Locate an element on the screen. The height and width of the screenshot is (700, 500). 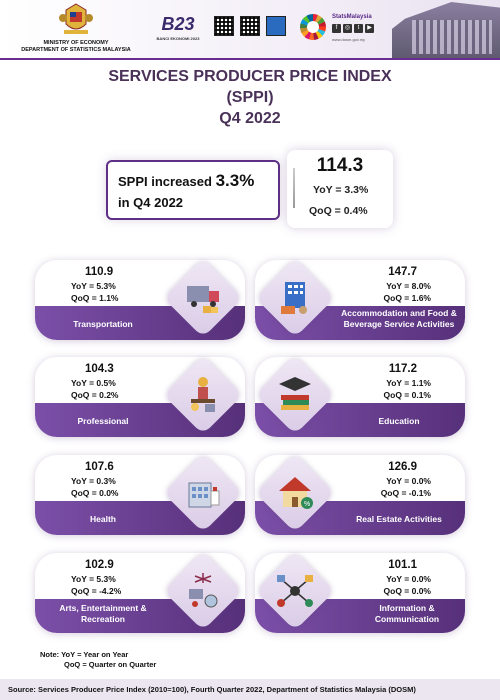
card-yoy: YoY = 1.1% is located at coordinates (408, 383).